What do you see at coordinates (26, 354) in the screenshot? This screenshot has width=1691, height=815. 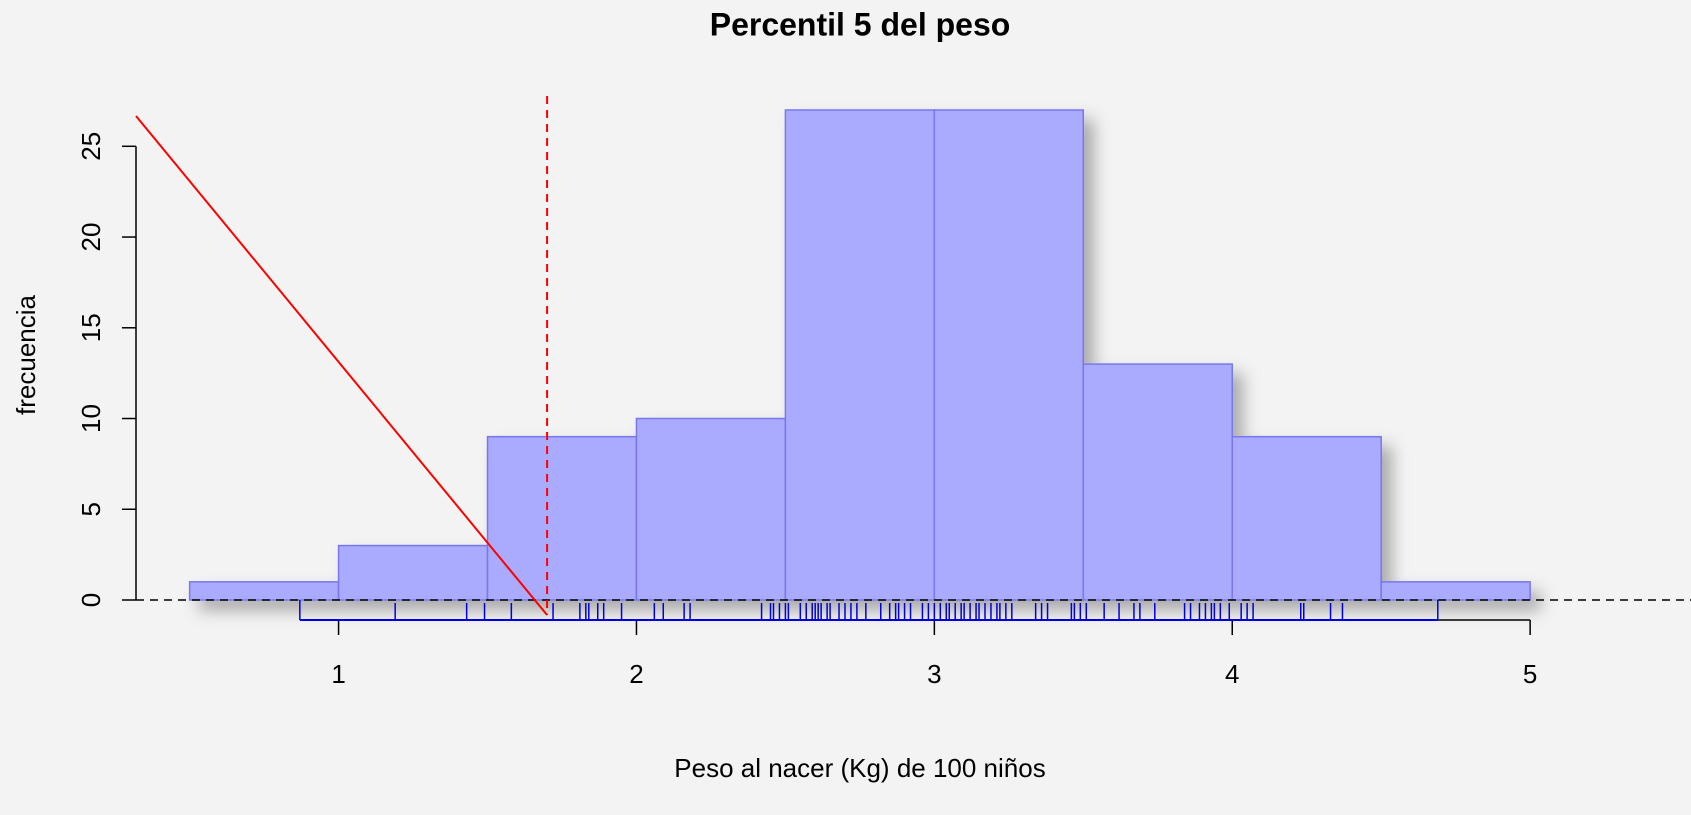 I see `y-axis-label: frecuencia` at bounding box center [26, 354].